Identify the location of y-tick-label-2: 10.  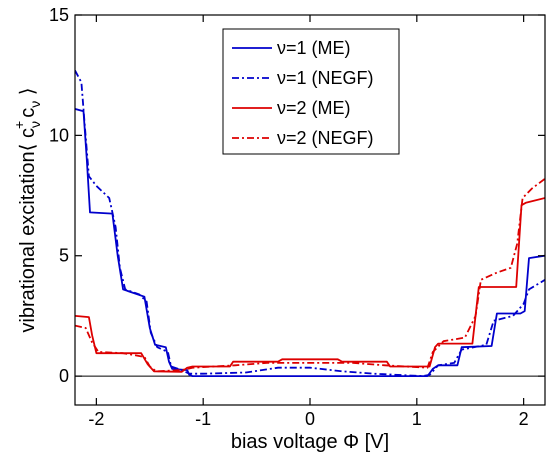
(59, 135).